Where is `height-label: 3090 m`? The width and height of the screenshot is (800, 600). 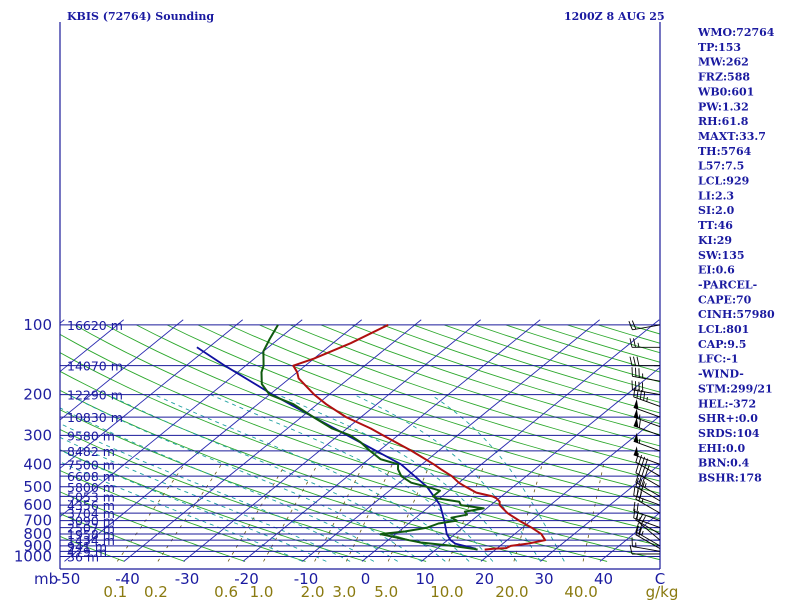
height-label: 3090 m is located at coordinates (91, 521).